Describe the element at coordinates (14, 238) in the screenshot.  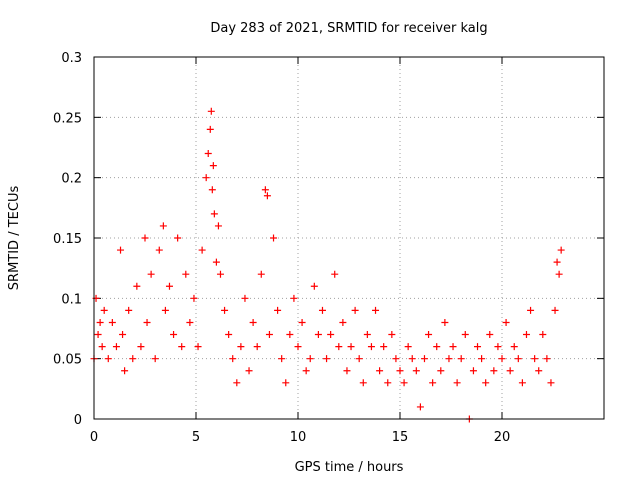
I see `y-axis-label: SRMTID / TECUs` at that location.